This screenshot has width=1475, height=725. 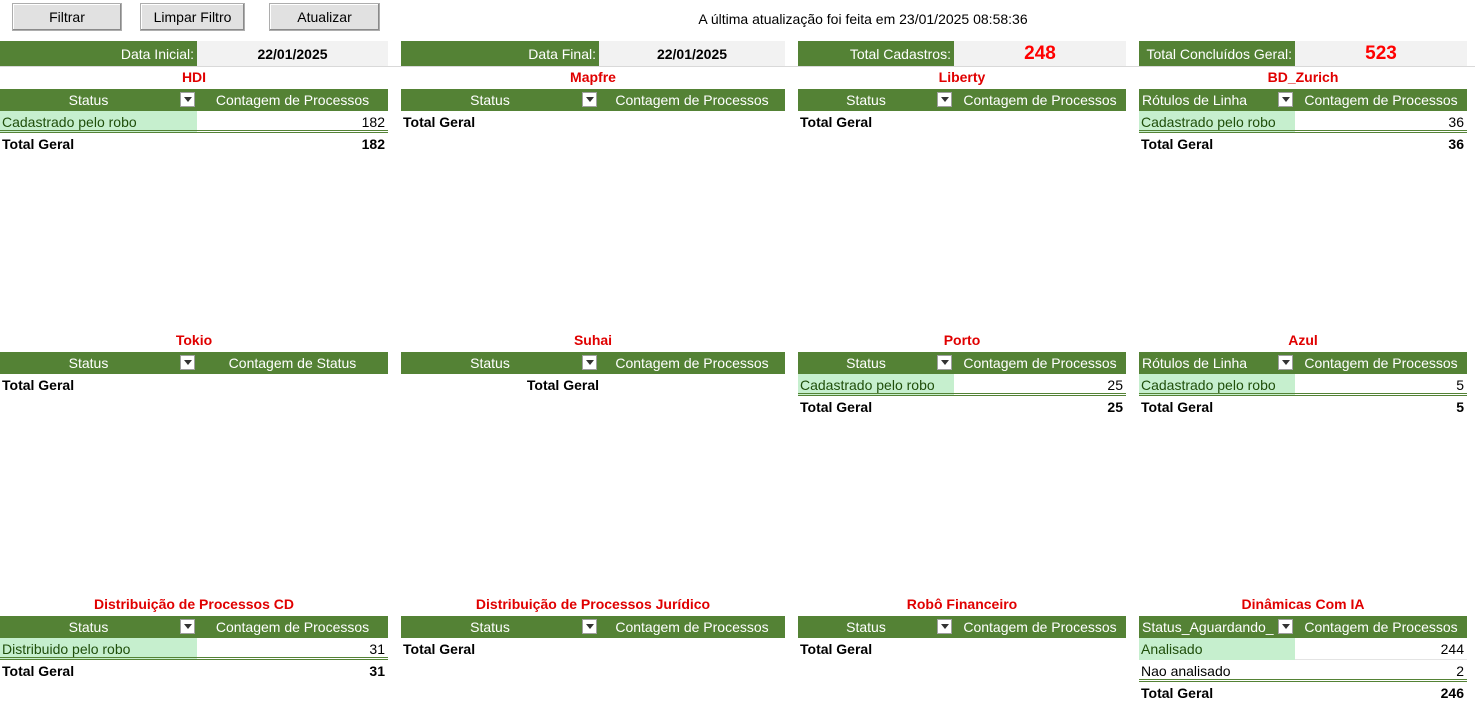 What do you see at coordinates (593, 54) in the screenshot?
I see `end-date-filter: Data Final: 22/01/2025` at bounding box center [593, 54].